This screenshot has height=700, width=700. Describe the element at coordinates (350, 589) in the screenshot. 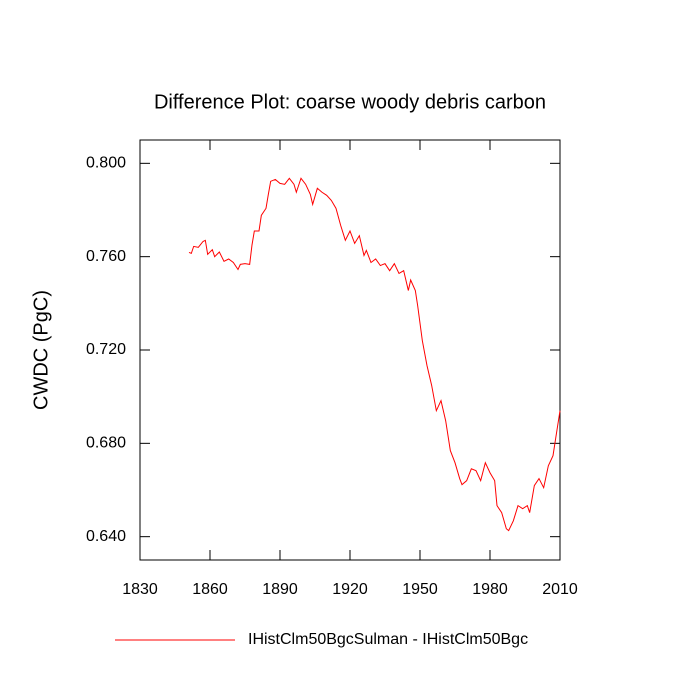

I see `x-tick-label: 1920` at that location.